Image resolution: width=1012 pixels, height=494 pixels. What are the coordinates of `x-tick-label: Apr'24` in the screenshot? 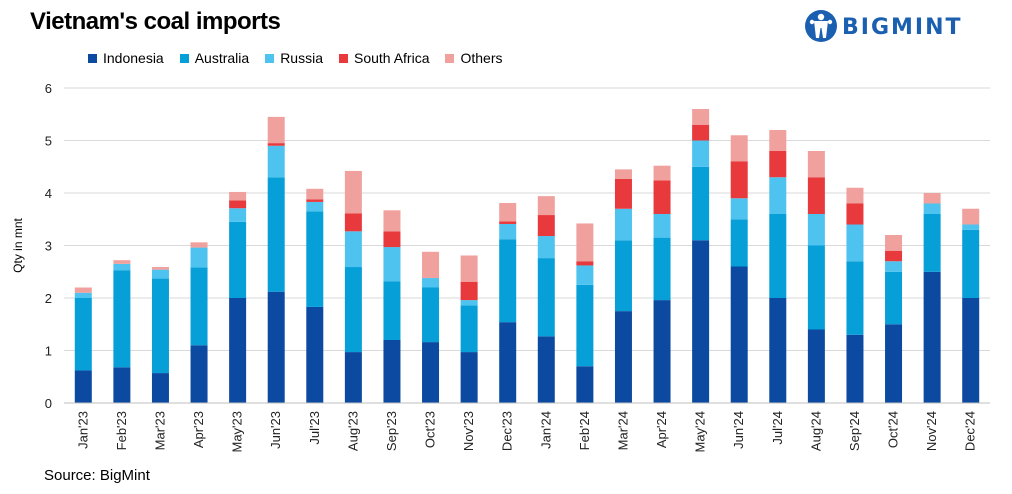 It's located at (661, 429).